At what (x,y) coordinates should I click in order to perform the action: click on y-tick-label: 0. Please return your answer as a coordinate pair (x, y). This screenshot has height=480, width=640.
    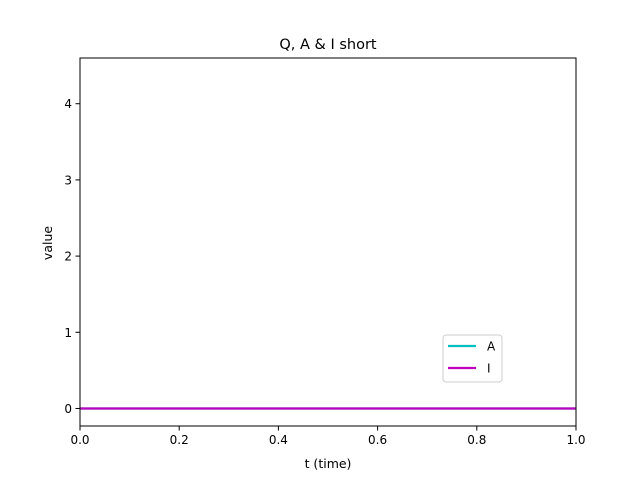
    Looking at the image, I should click on (68, 409).